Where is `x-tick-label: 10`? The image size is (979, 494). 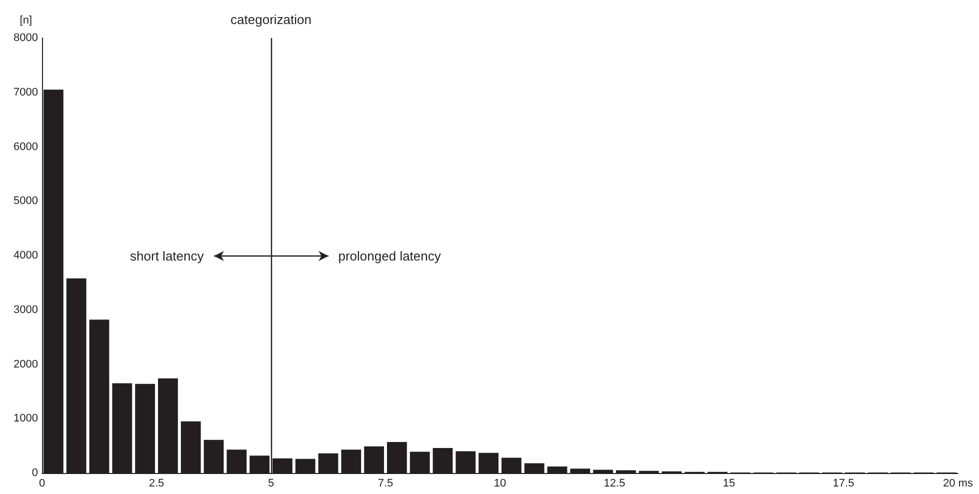
x-tick-label: 10 is located at coordinates (500, 484).